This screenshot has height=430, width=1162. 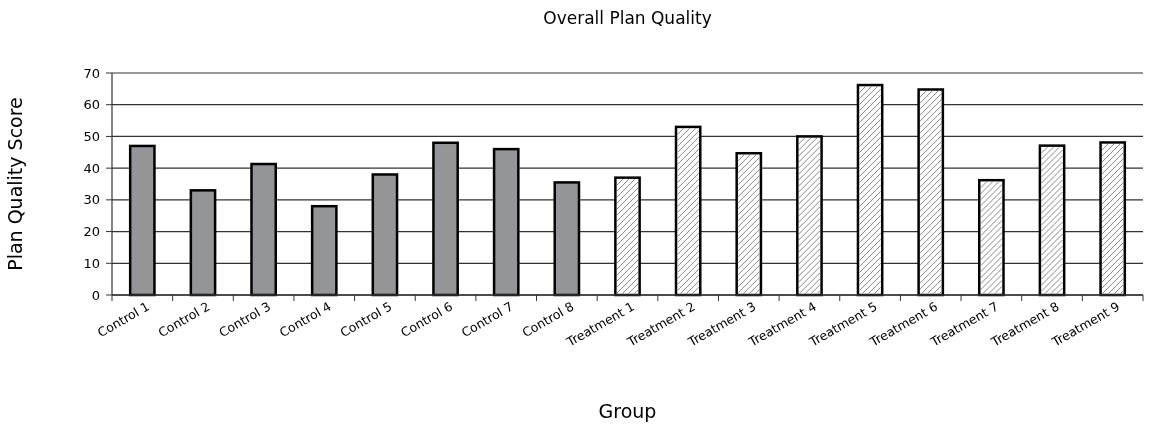 What do you see at coordinates (91, 168) in the screenshot?
I see `y-tick-label: 40` at bounding box center [91, 168].